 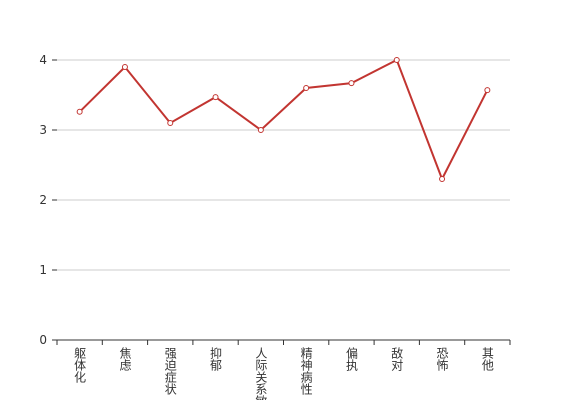 I want to click on y-tick-label: 0, so click(x=43, y=340).